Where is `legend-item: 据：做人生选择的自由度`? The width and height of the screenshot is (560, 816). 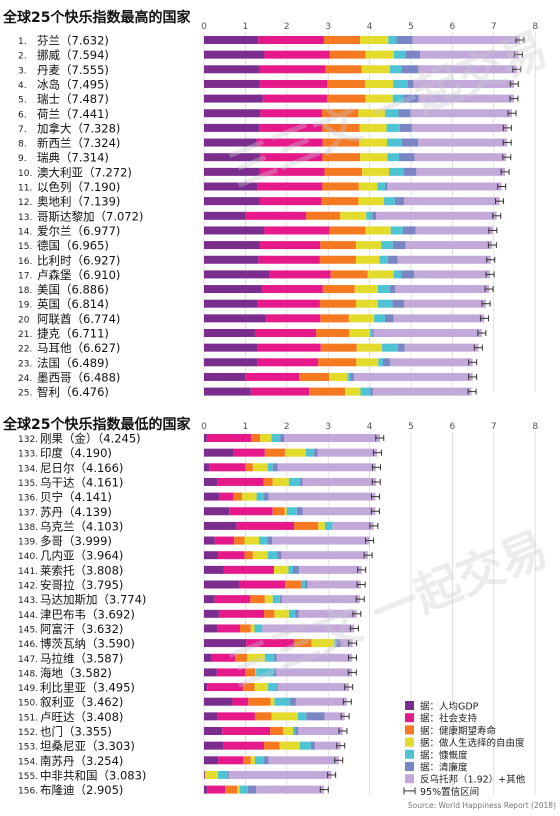 legend-item: 据：做人生选择的自由度 is located at coordinates (465, 743).